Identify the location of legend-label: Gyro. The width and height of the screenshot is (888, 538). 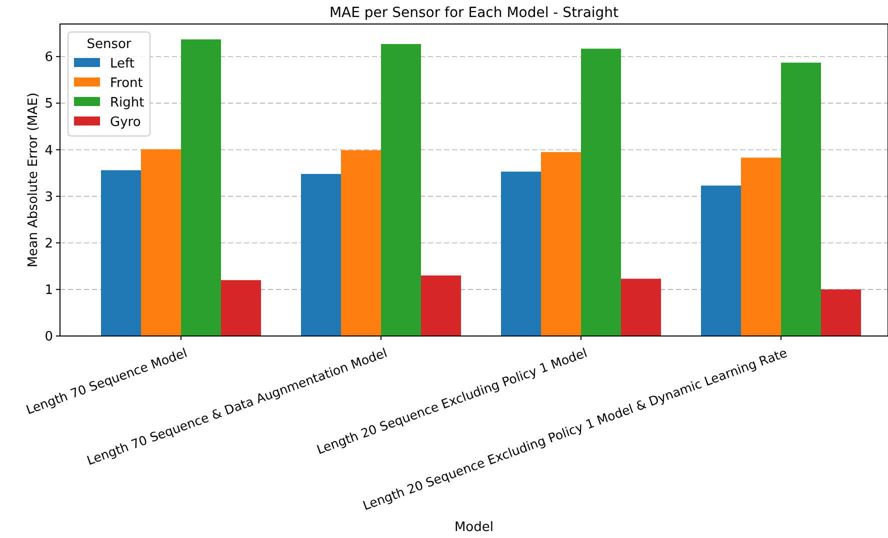
(125, 122).